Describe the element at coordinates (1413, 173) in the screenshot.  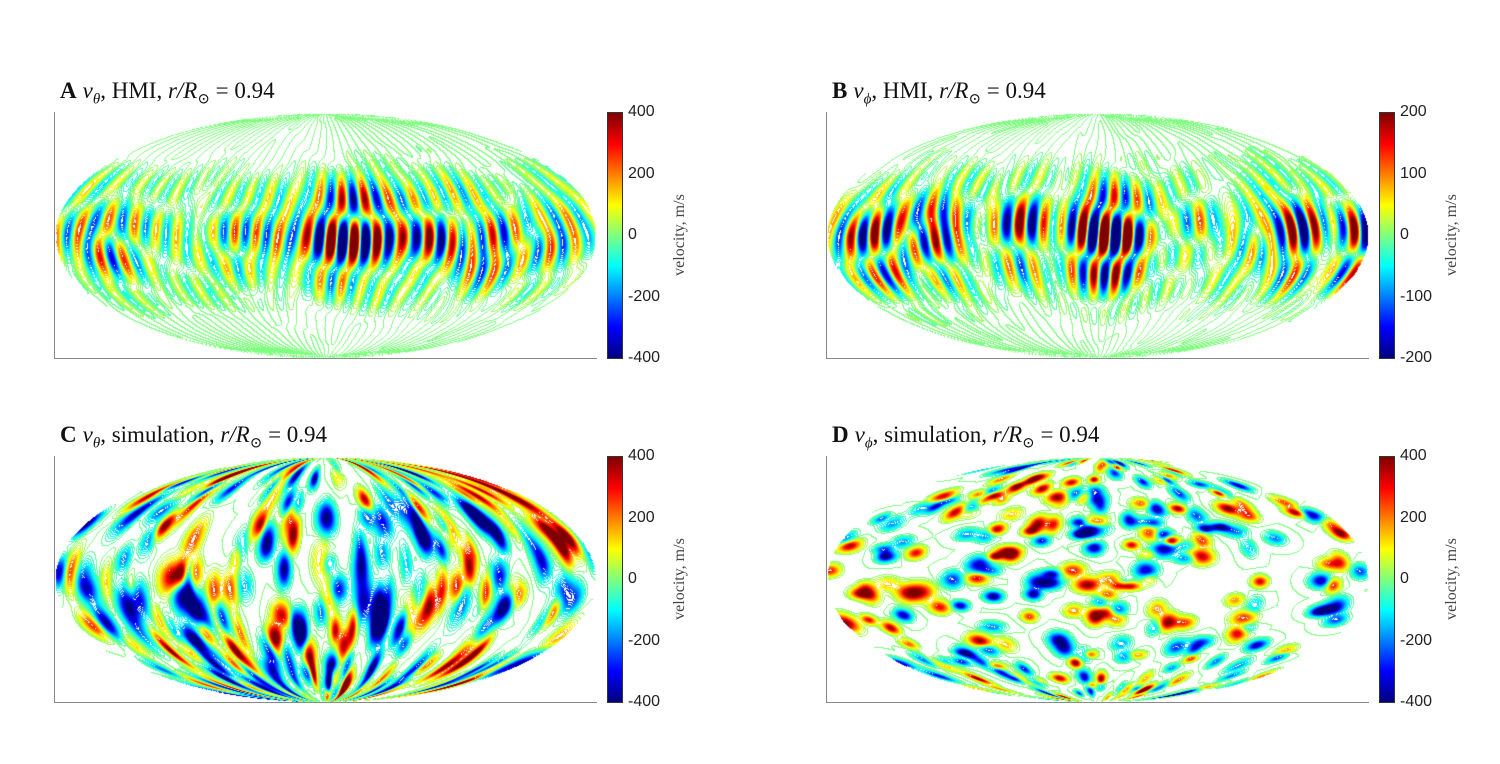
I see `colorbar-tick-label: 100` at that location.